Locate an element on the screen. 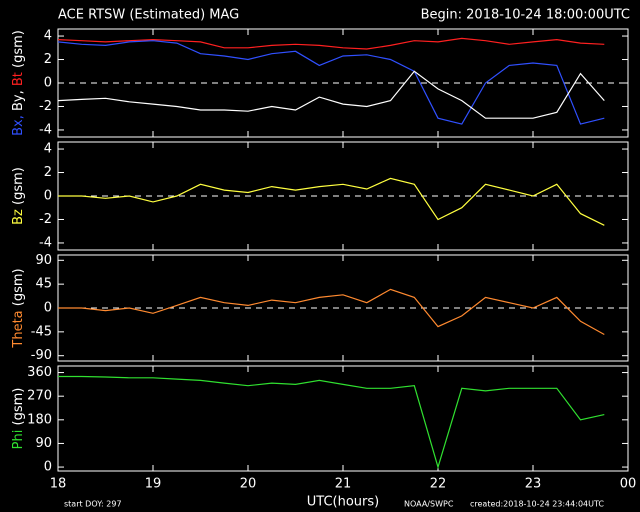 This screenshot has height=512, width=640. start-doy: start DOY: 297 is located at coordinates (93, 504).